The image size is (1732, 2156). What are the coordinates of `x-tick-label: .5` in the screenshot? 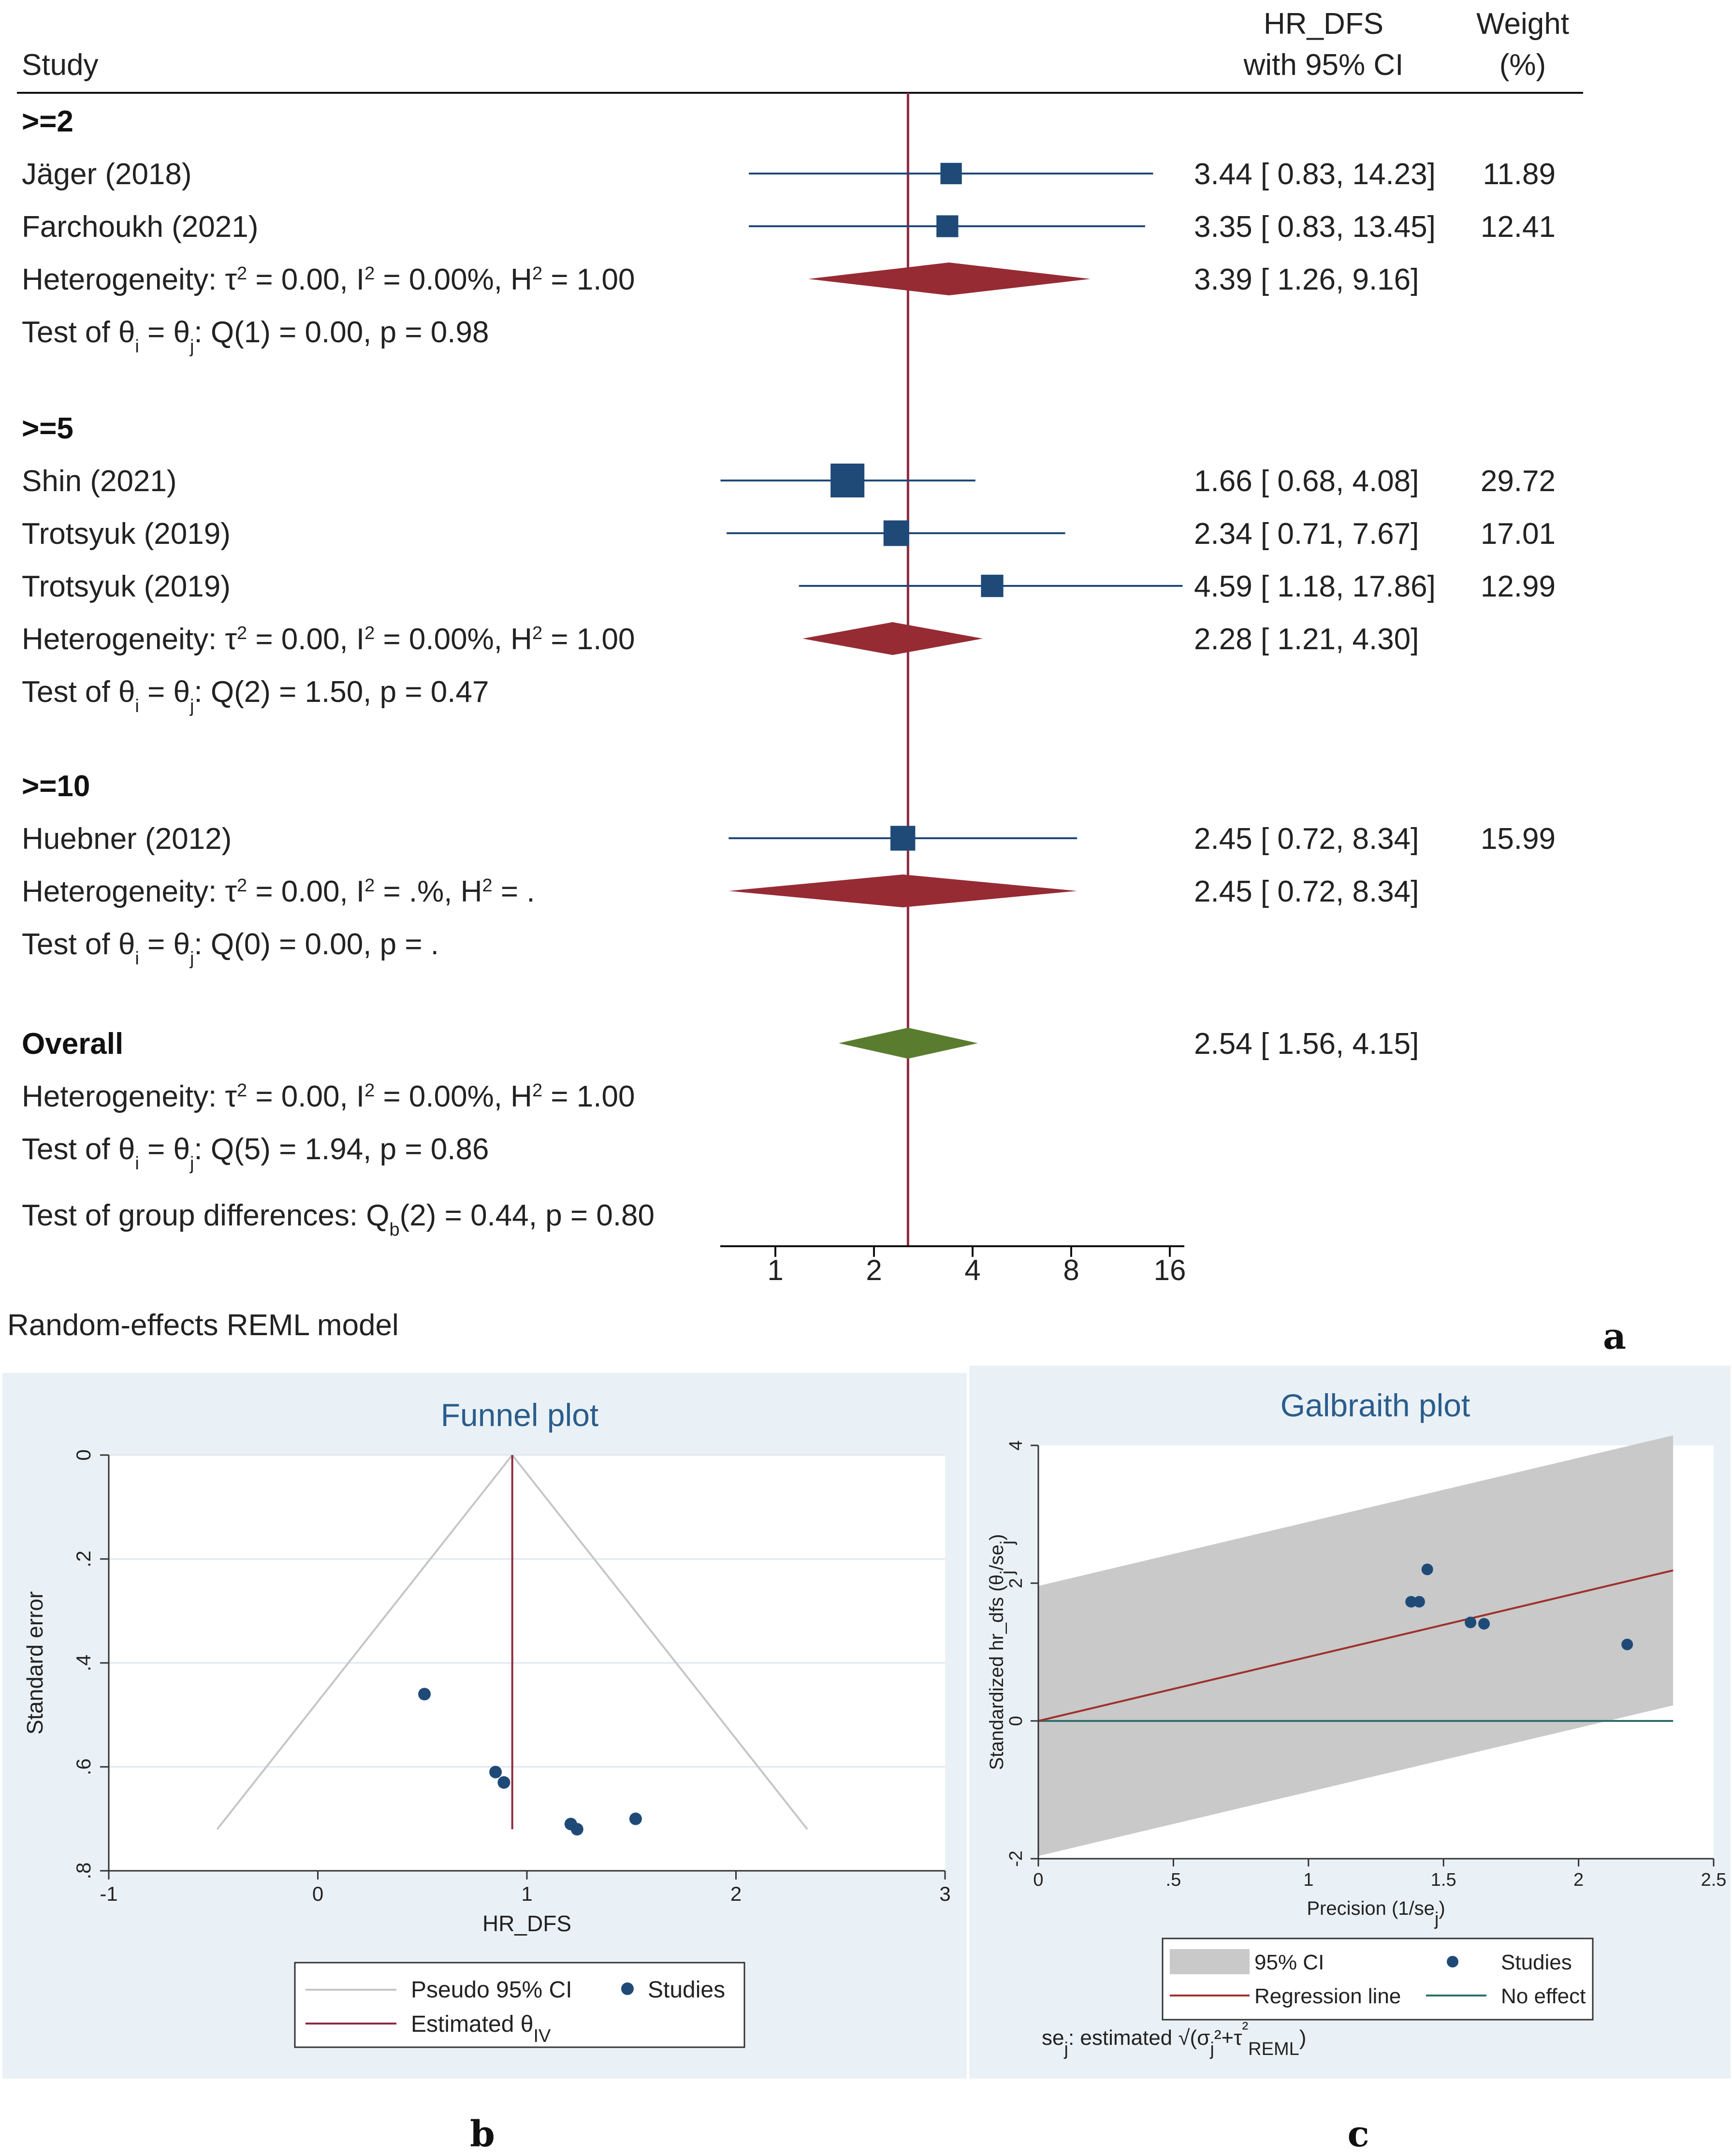 It's located at (1173, 1880).